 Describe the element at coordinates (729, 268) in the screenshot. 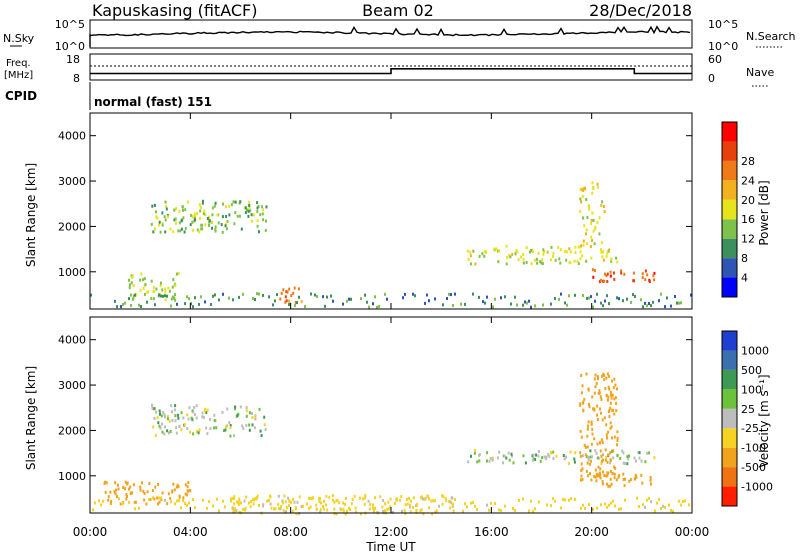

I see `power-scale-swatch` at that location.